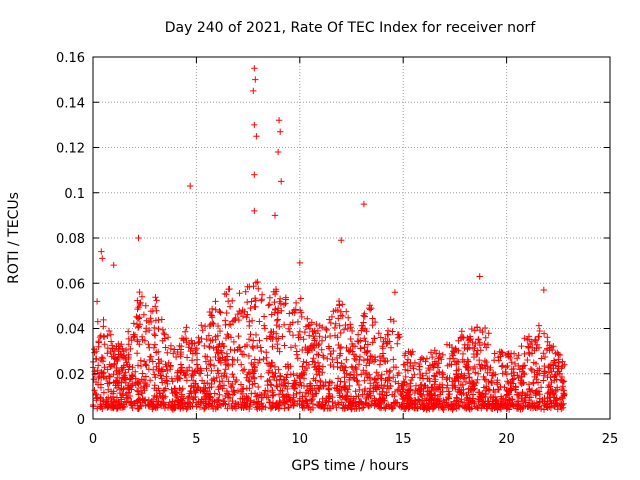  What do you see at coordinates (610, 439) in the screenshot?
I see `x-tick-label: 25` at bounding box center [610, 439].